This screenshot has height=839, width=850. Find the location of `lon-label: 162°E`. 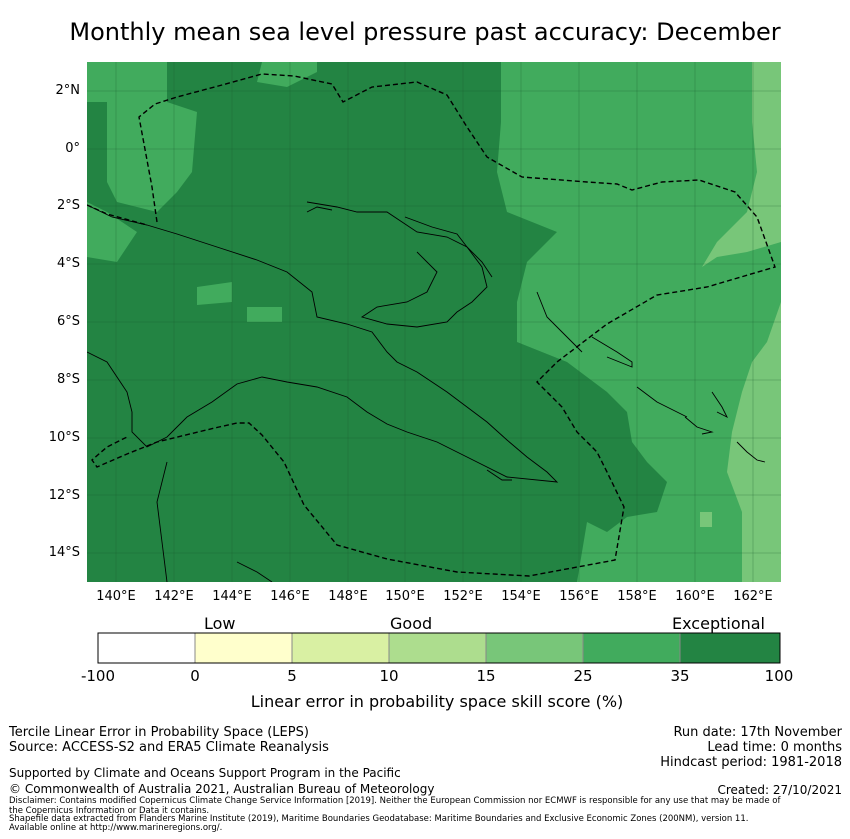

lon-label: 162°E is located at coordinates (753, 596).